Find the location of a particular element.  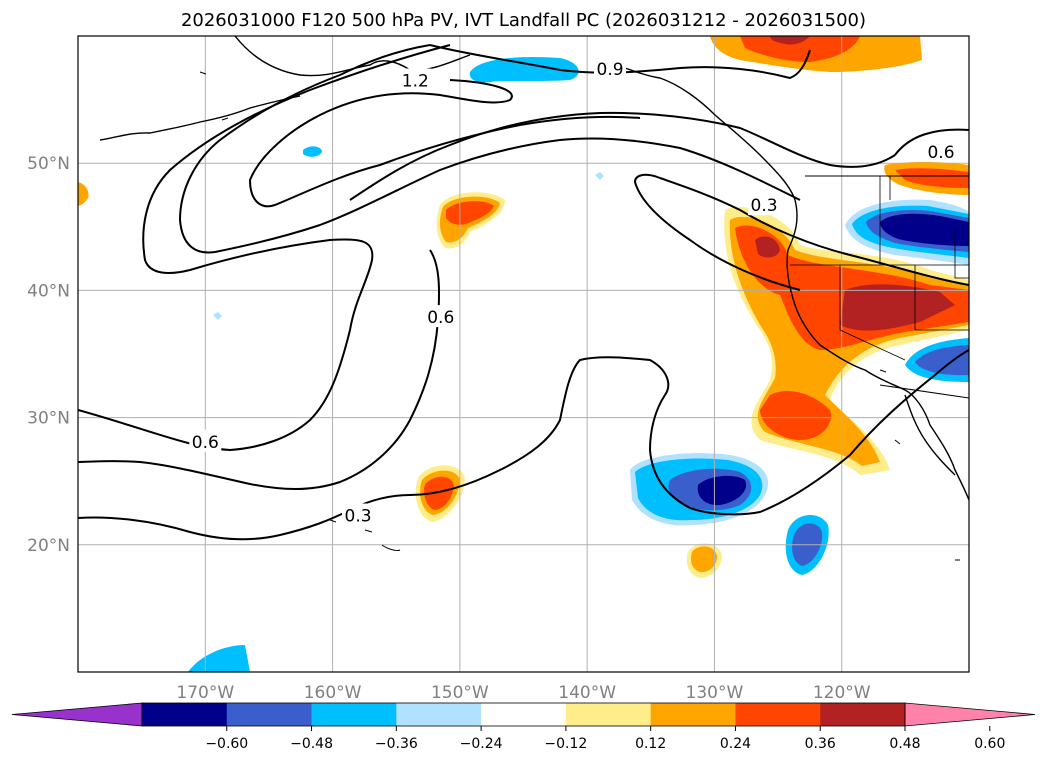

colorbar-tick-label: 0.36 is located at coordinates (820, 744).